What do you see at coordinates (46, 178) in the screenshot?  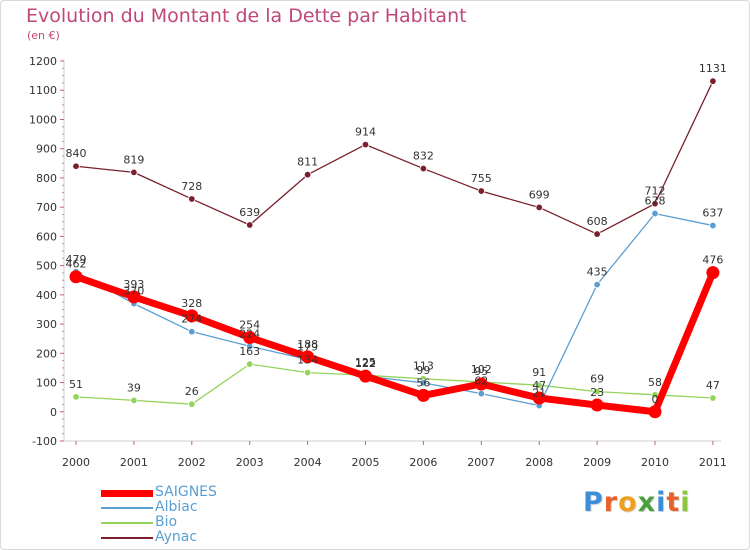 I see `y-tick-label: 800` at bounding box center [46, 178].